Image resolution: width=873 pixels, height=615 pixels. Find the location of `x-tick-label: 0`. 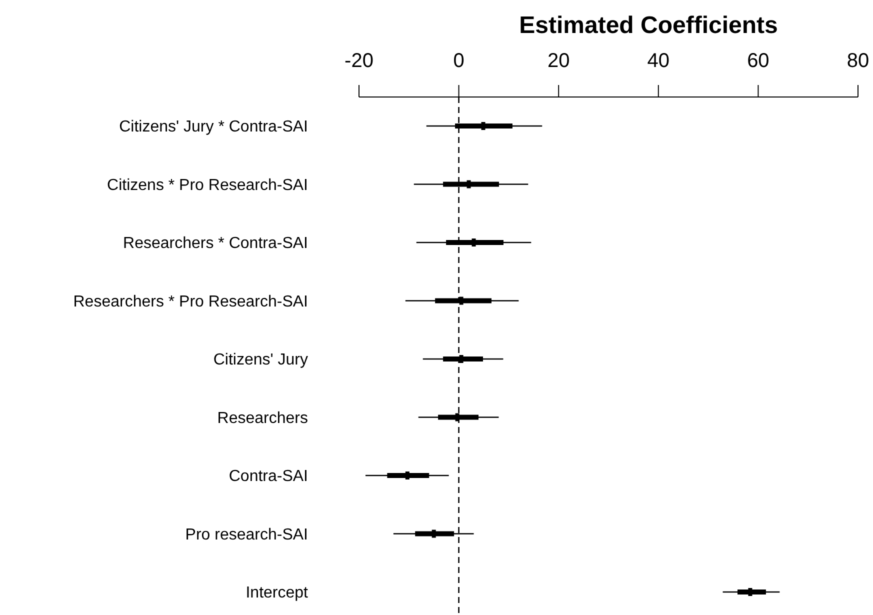

x-tick-label: 0 is located at coordinates (458, 61).